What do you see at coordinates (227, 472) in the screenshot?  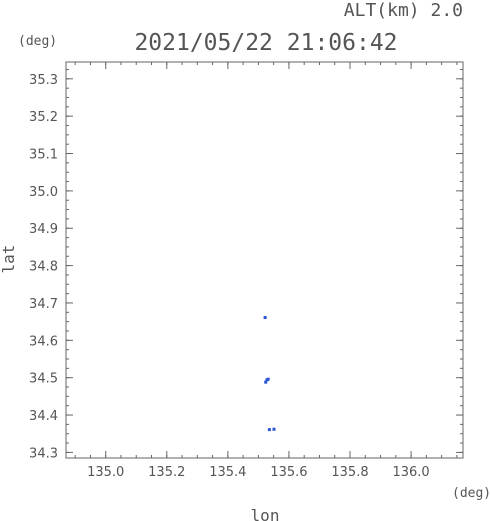 I see `x-tick-label: 135.4` at bounding box center [227, 472].